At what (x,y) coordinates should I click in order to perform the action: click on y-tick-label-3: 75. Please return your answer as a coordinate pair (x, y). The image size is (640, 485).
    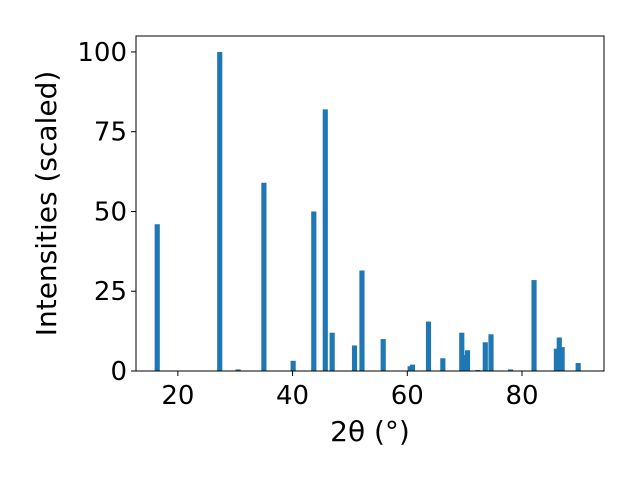
    Looking at the image, I should click on (110, 133).